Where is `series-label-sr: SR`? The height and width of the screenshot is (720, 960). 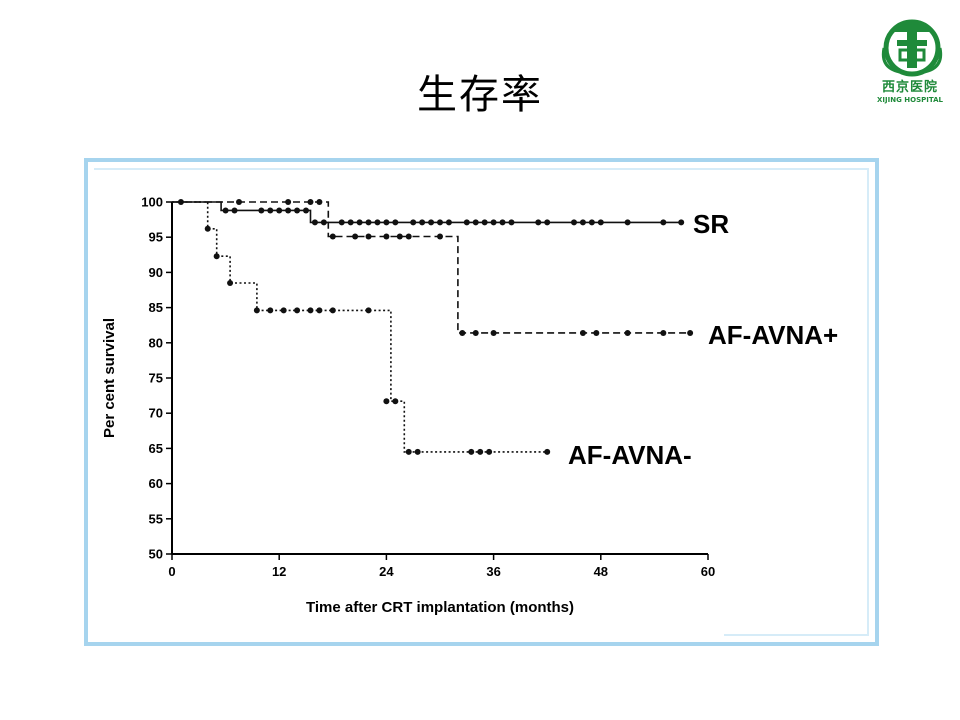 series-label-sr: SR is located at coordinates (711, 224).